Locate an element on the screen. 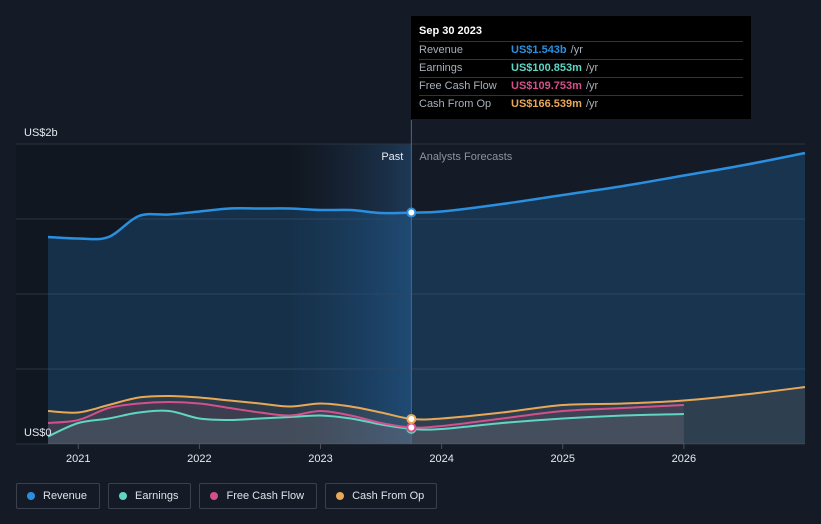 The height and width of the screenshot is (524, 821). tooltip-value: US$100.853m is located at coordinates (546, 68).